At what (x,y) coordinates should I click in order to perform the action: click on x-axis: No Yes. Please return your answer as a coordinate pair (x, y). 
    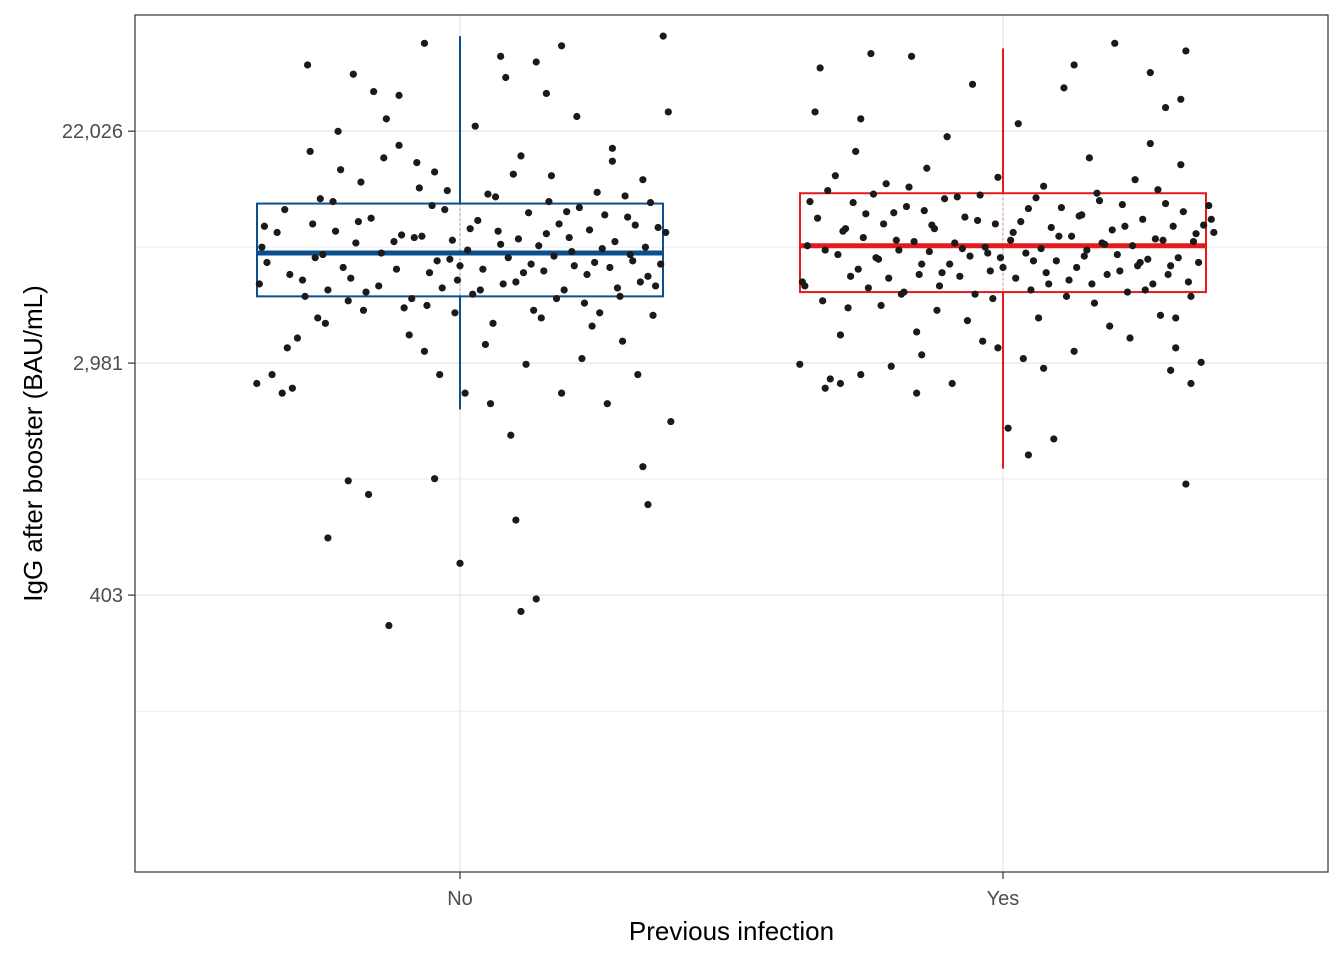
    Looking at the image, I should click on (733, 891).